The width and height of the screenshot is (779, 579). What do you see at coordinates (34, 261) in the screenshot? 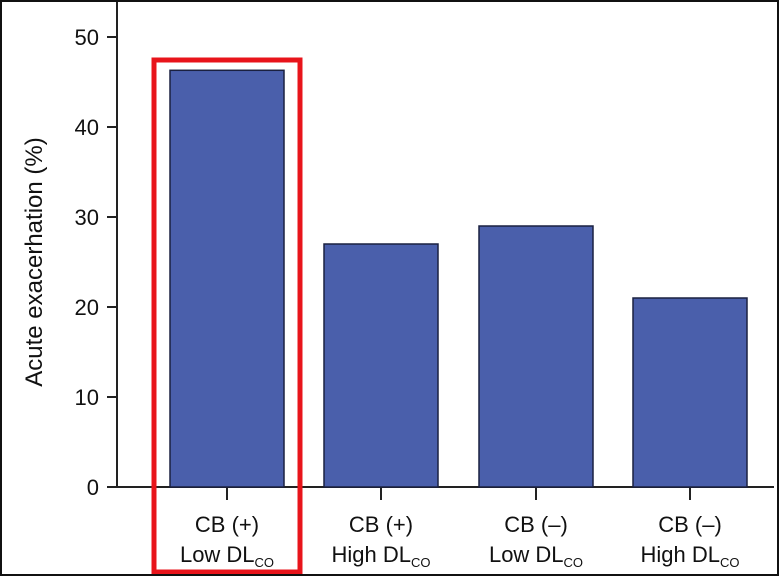
I see `y-axis-label: Acute exacerhation (%)` at bounding box center [34, 261].